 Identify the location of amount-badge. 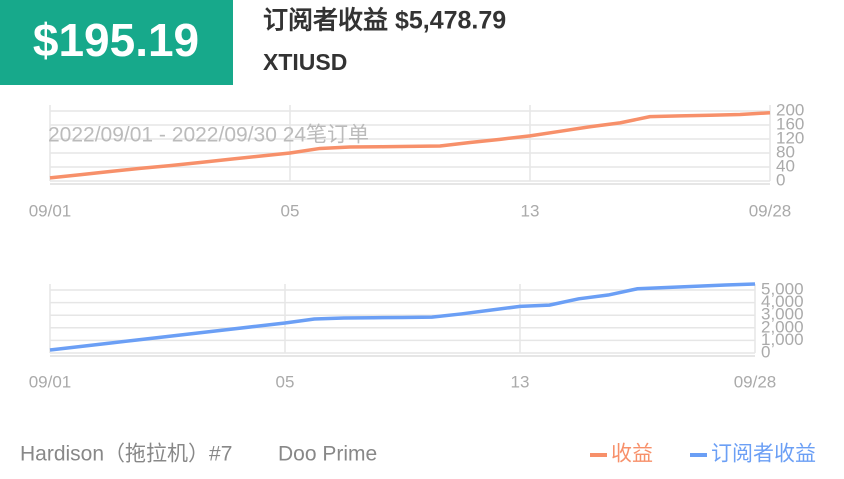
(116, 42).